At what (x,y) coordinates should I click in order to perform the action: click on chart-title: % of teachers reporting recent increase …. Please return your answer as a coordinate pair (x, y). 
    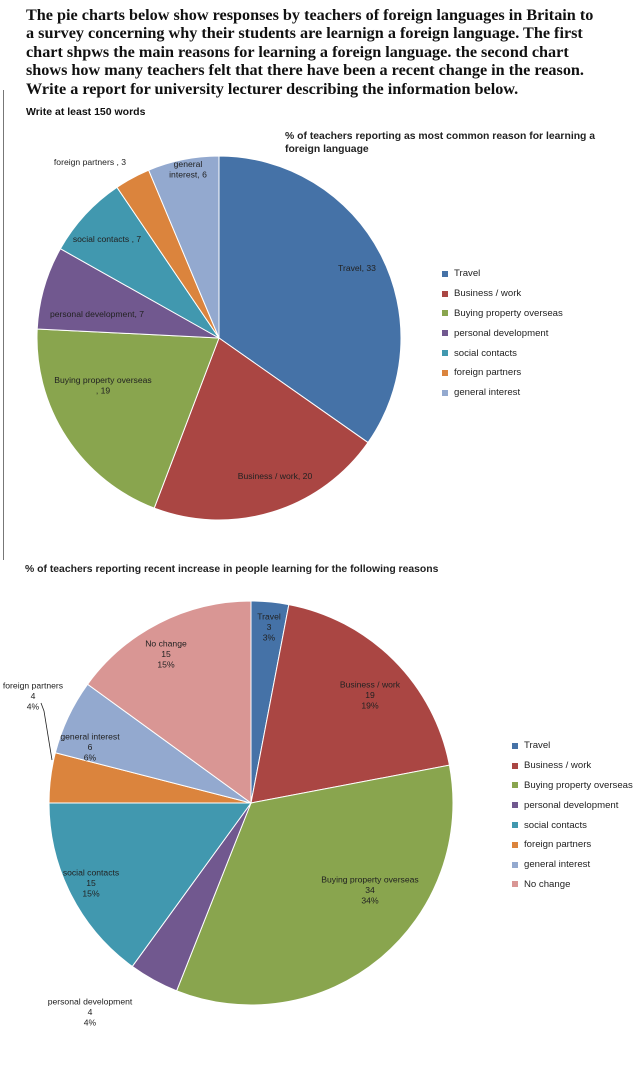
    Looking at the image, I should click on (232, 569).